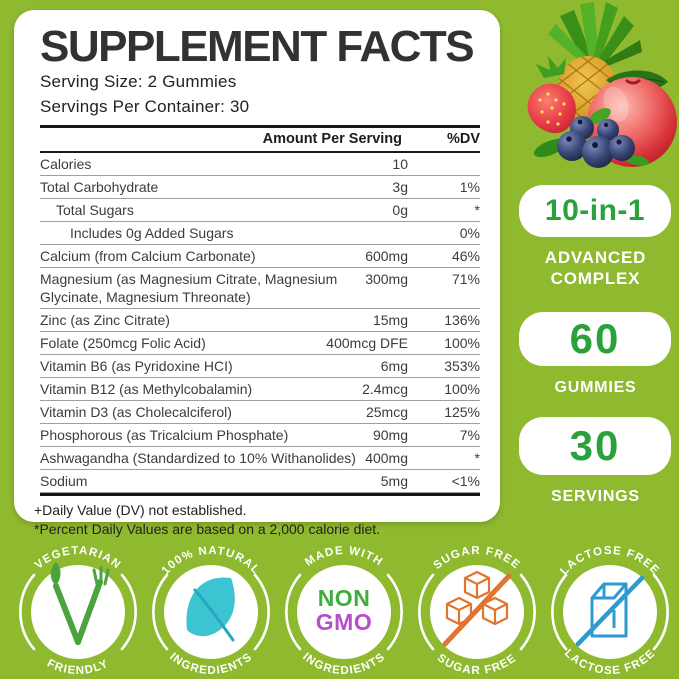 The height and width of the screenshot is (679, 679). Describe the element at coordinates (551, 95) in the screenshot. I see `strawberry-icon` at that location.